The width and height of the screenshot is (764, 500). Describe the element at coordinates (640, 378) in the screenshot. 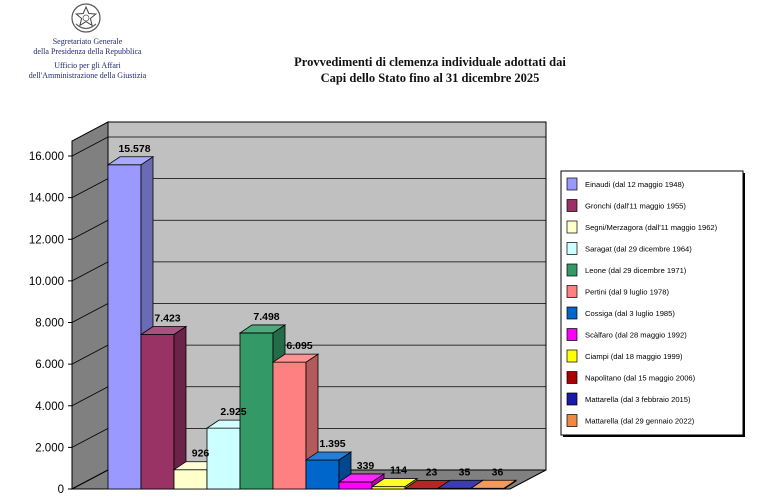

I see `legend-entry: Napolitano (dal 15 maggio 2006)` at that location.